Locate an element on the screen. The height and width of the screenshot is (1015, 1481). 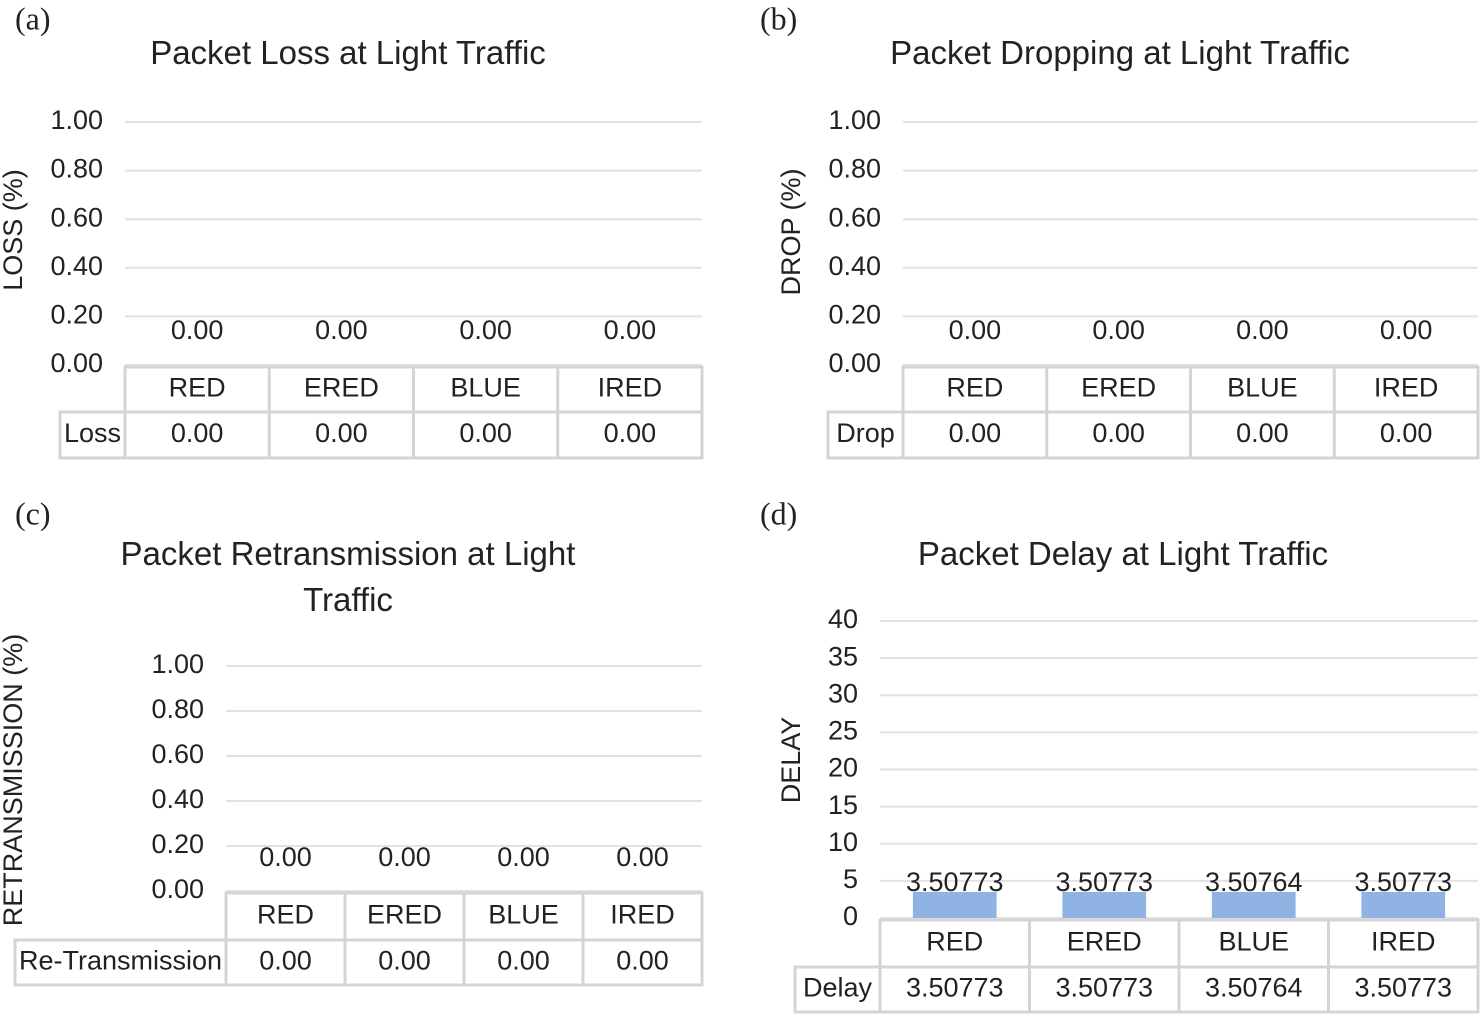
title-box: Packet Retransmission at Light Traffic is located at coordinates (348, 576).